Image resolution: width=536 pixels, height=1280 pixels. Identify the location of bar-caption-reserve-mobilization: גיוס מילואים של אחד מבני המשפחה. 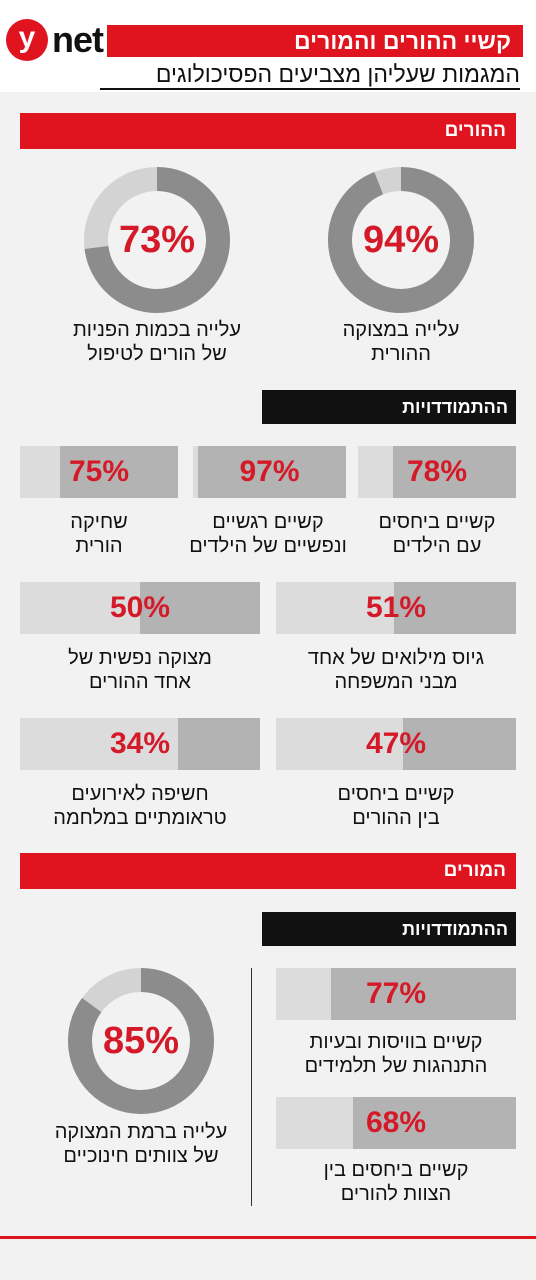
(396, 670).